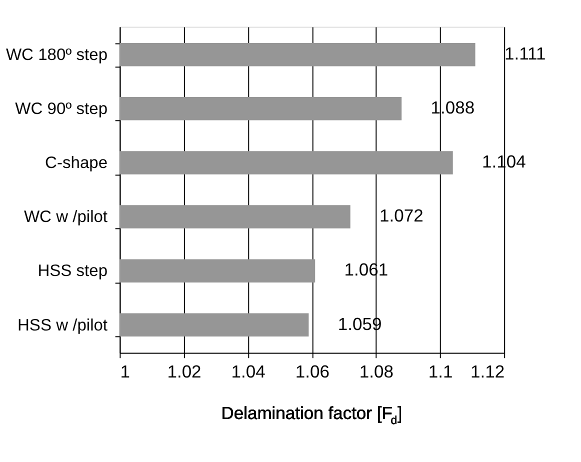 The height and width of the screenshot is (462, 581). I want to click on y-tick-label: HSS step, so click(73, 270).